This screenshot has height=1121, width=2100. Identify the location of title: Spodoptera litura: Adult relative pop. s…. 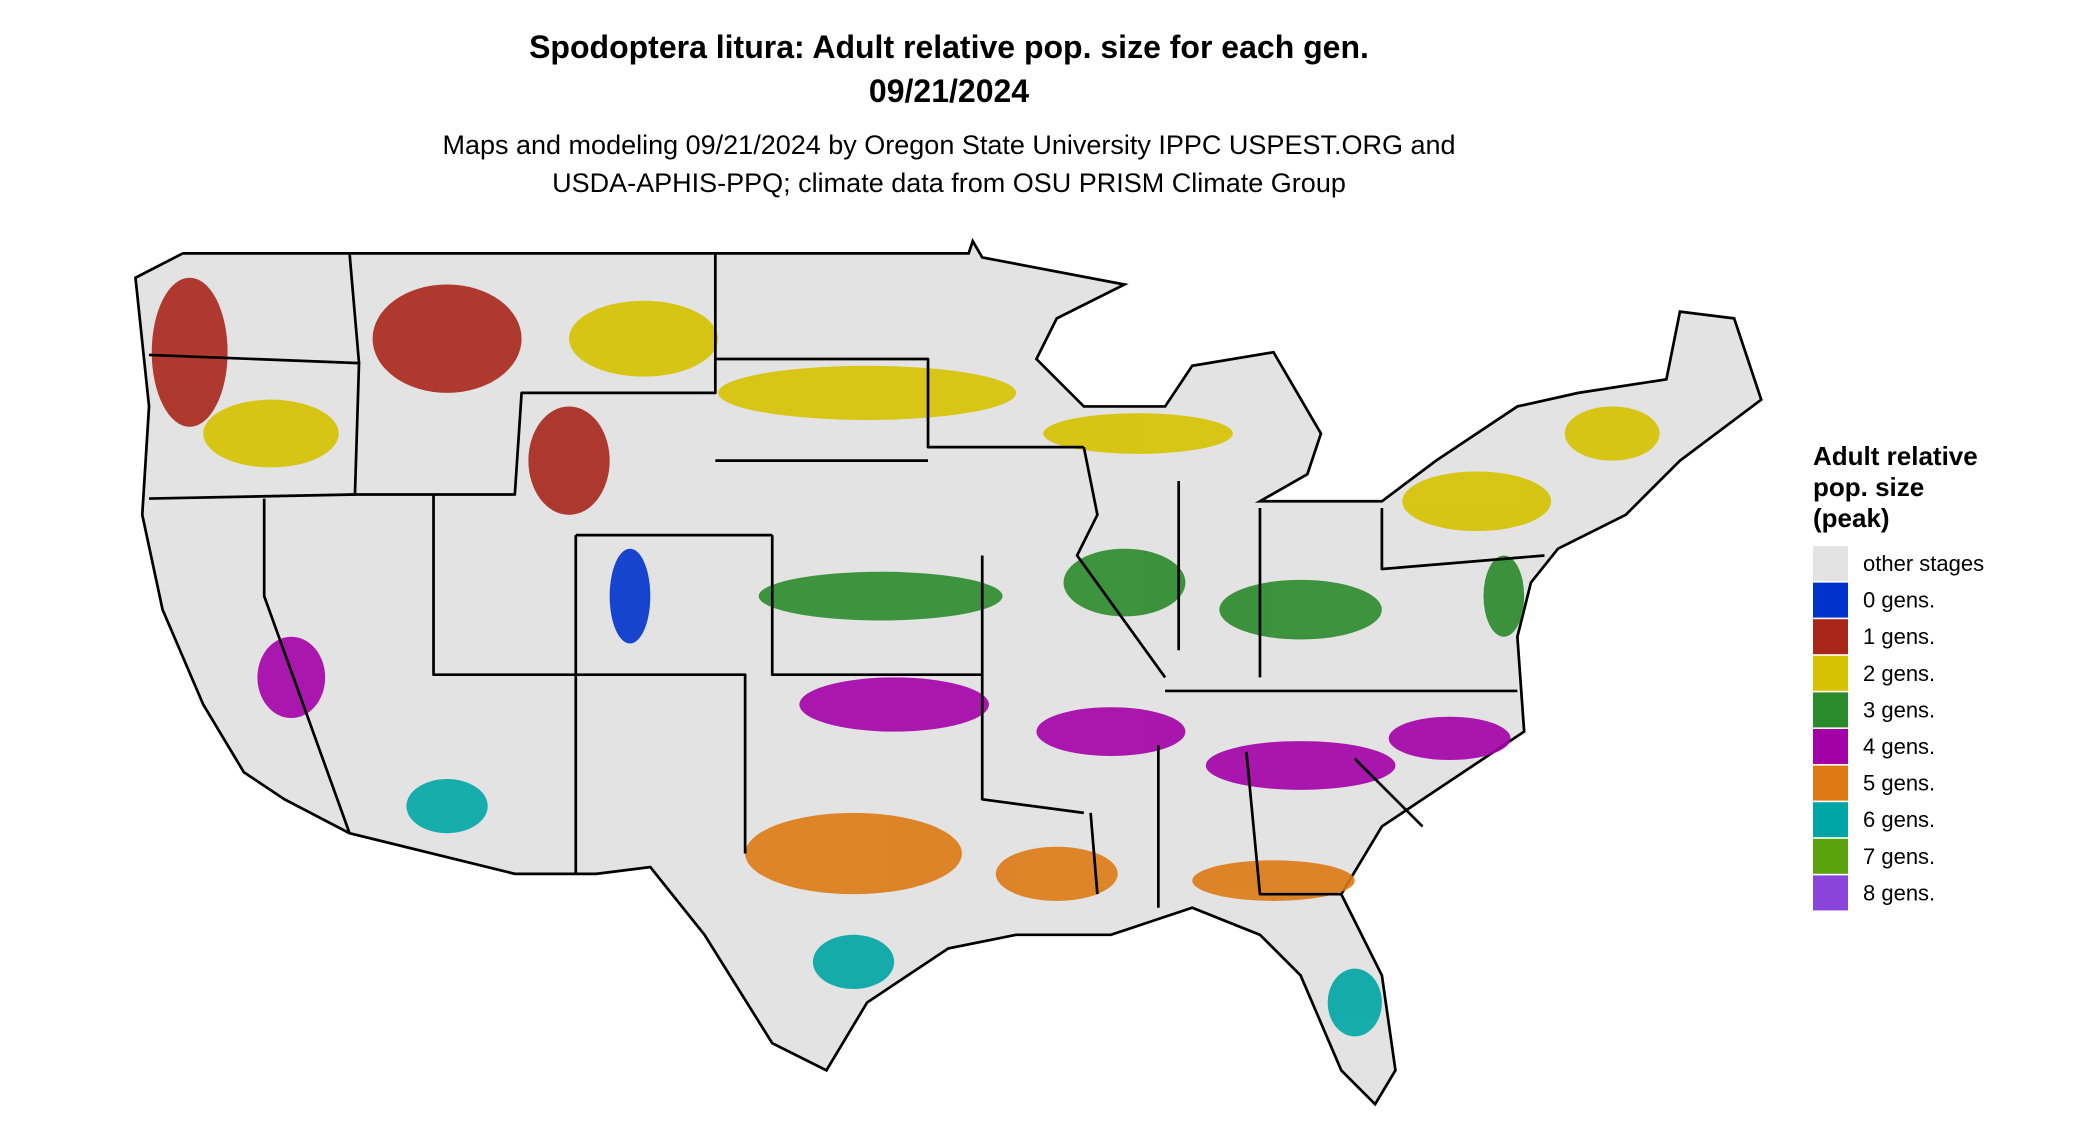
(949, 47).